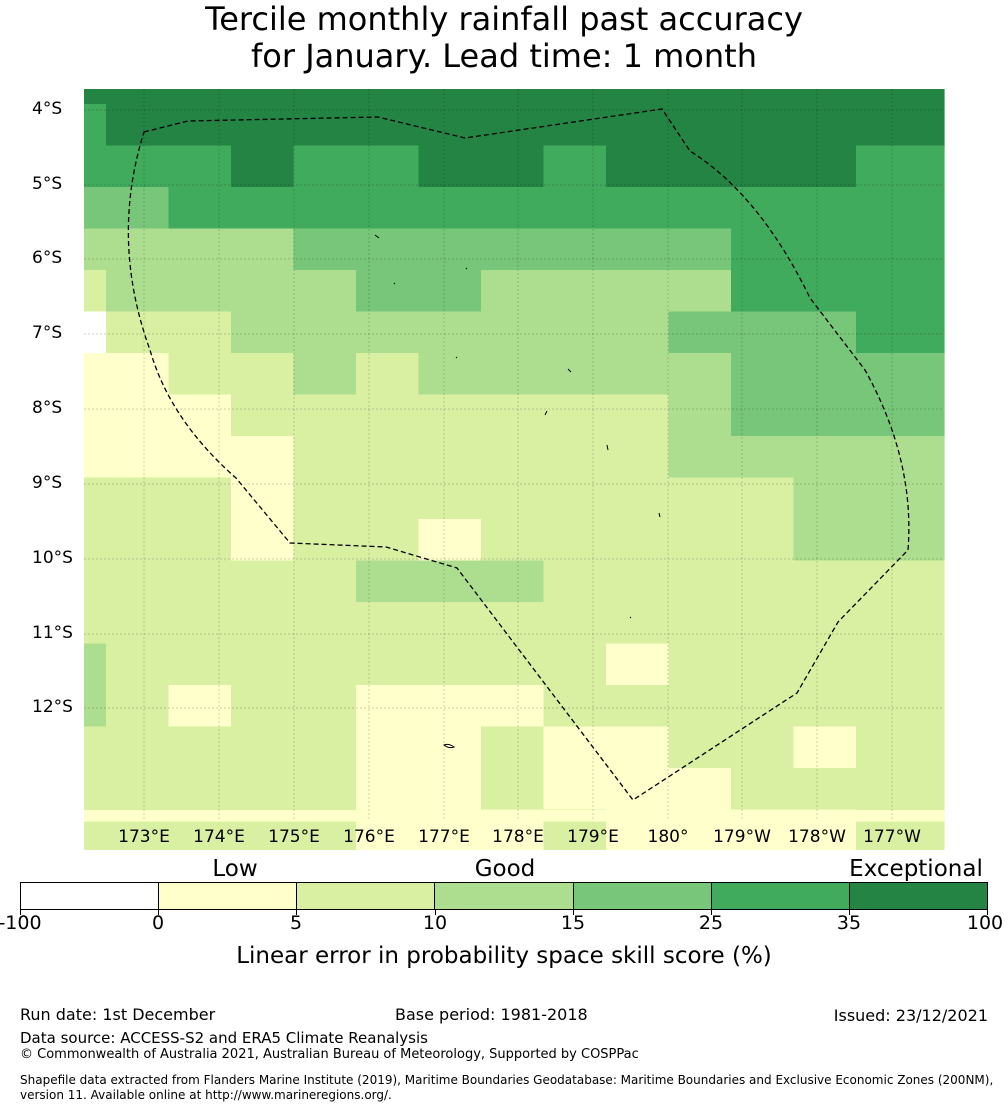 This screenshot has height=1110, width=1008. What do you see at coordinates (47, 109) in the screenshot?
I see `lat-label: 4°S` at bounding box center [47, 109].